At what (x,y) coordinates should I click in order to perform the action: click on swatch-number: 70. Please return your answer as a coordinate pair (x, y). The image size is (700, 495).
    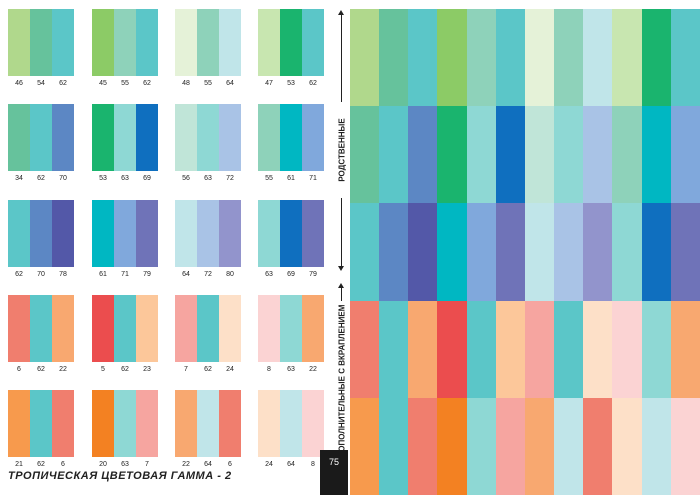
    Looking at the image, I should click on (41, 274).